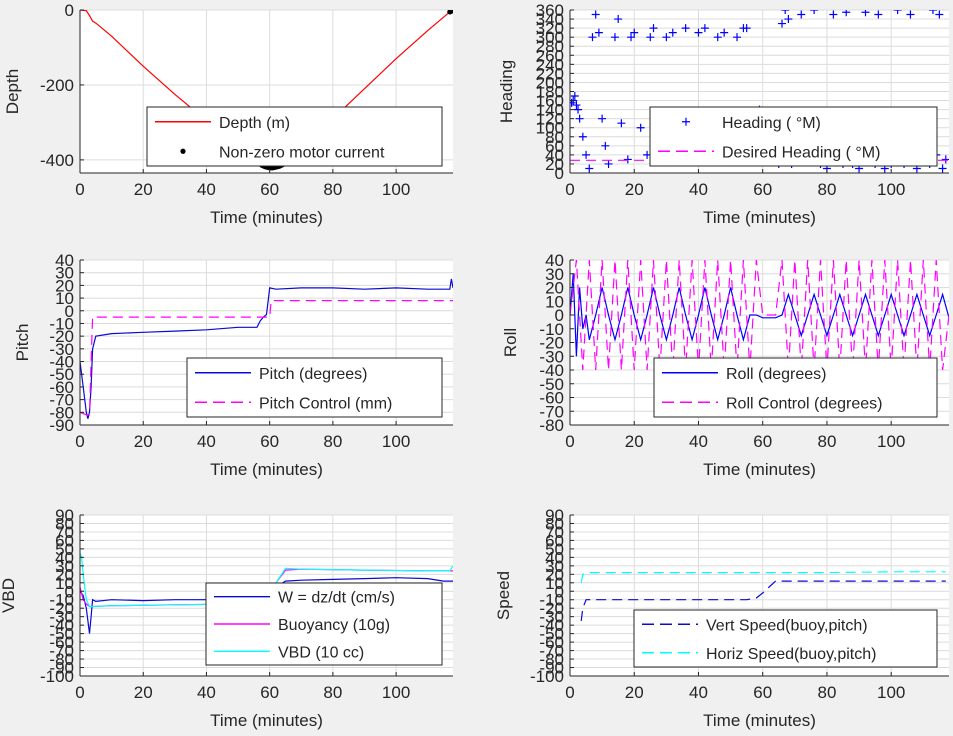 The height and width of the screenshot is (736, 953). Describe the element at coordinates (698, 441) in the screenshot. I see `roll-xtick-label: 40` at that location.